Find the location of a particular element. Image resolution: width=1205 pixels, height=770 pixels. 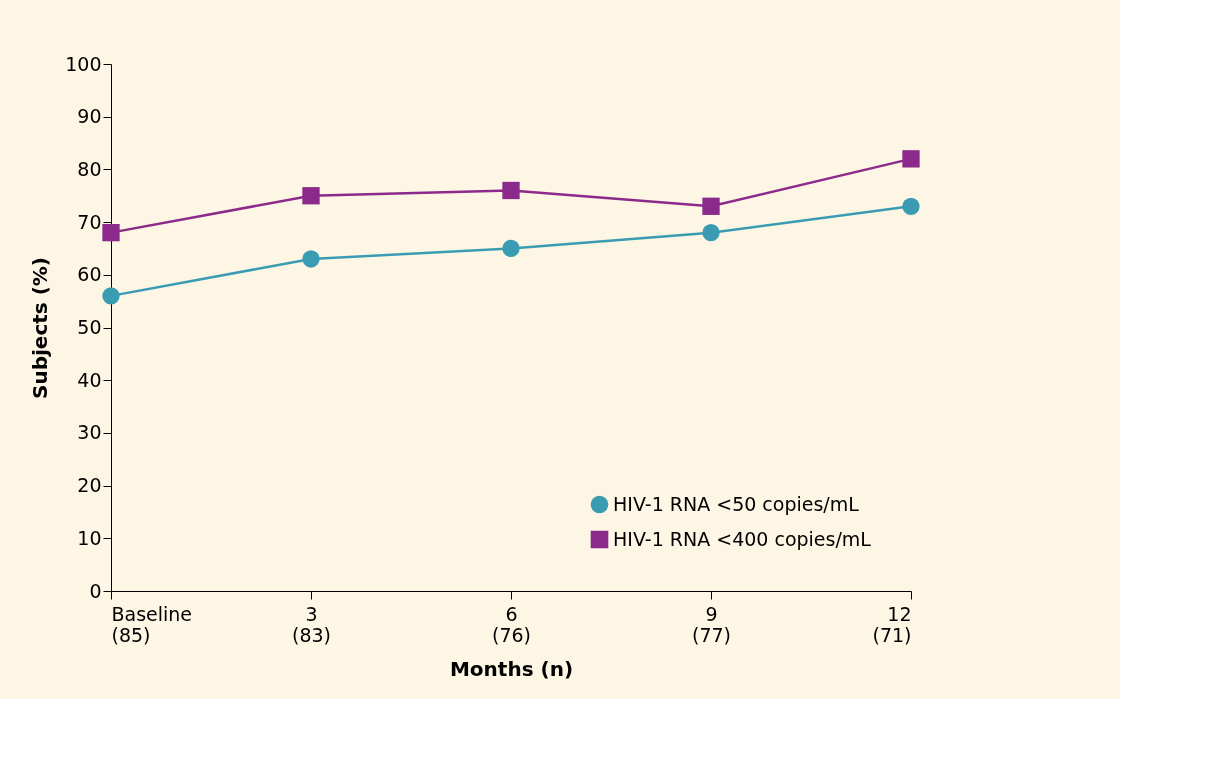

x-tick-label: Baseline (85) is located at coordinates (152, 624).